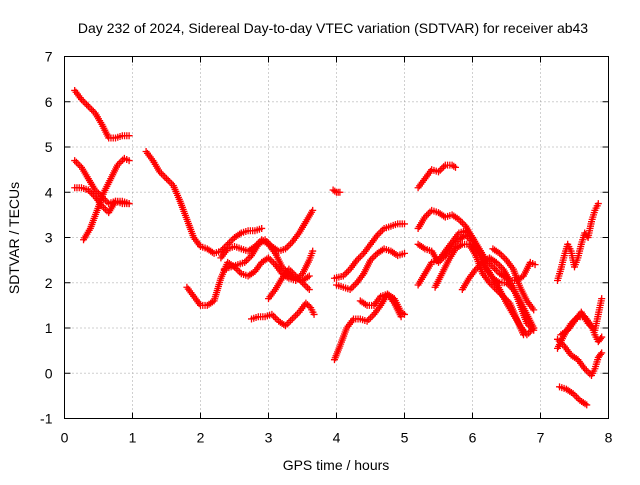  Describe the element at coordinates (49, 283) in the screenshot. I see `y-tick-label: 2` at that location.